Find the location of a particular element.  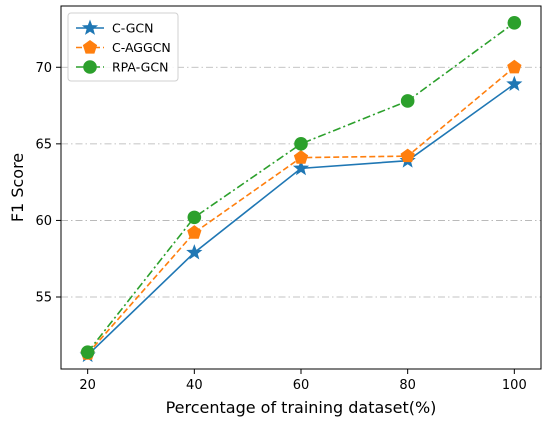

x-tick-label: 60 is located at coordinates (301, 385).